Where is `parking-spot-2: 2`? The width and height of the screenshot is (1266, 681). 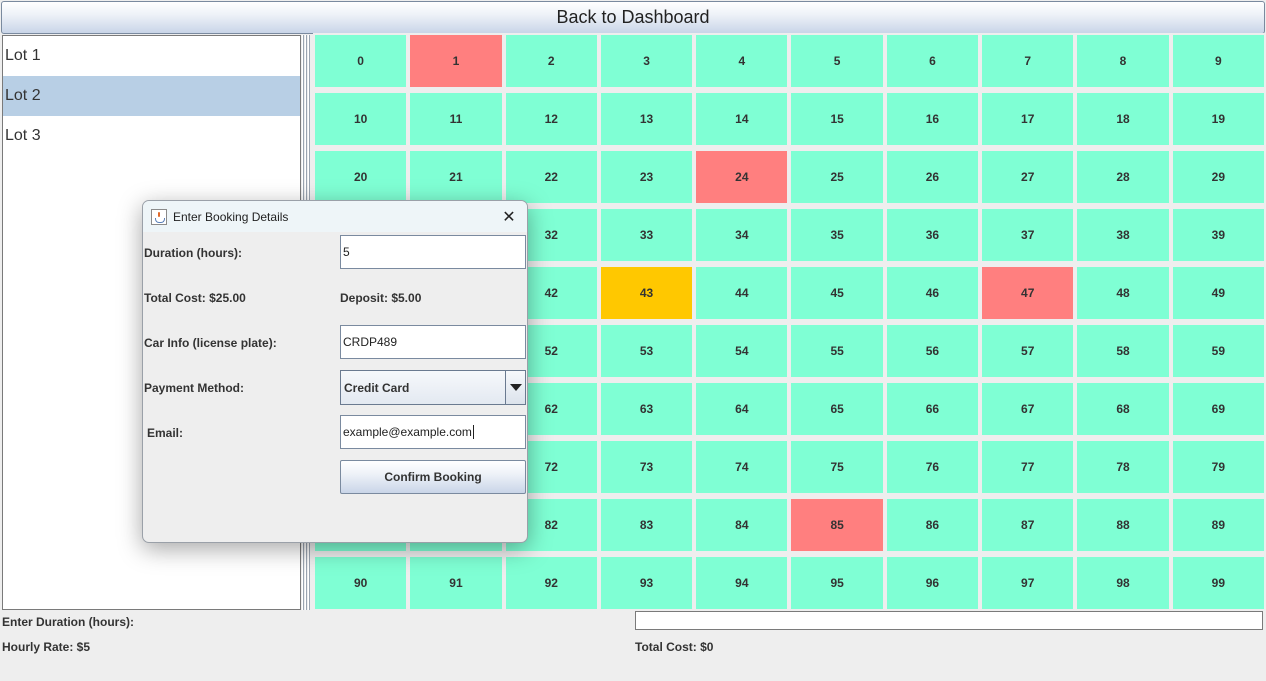
parking-spot-2: 2 is located at coordinates (551, 61).